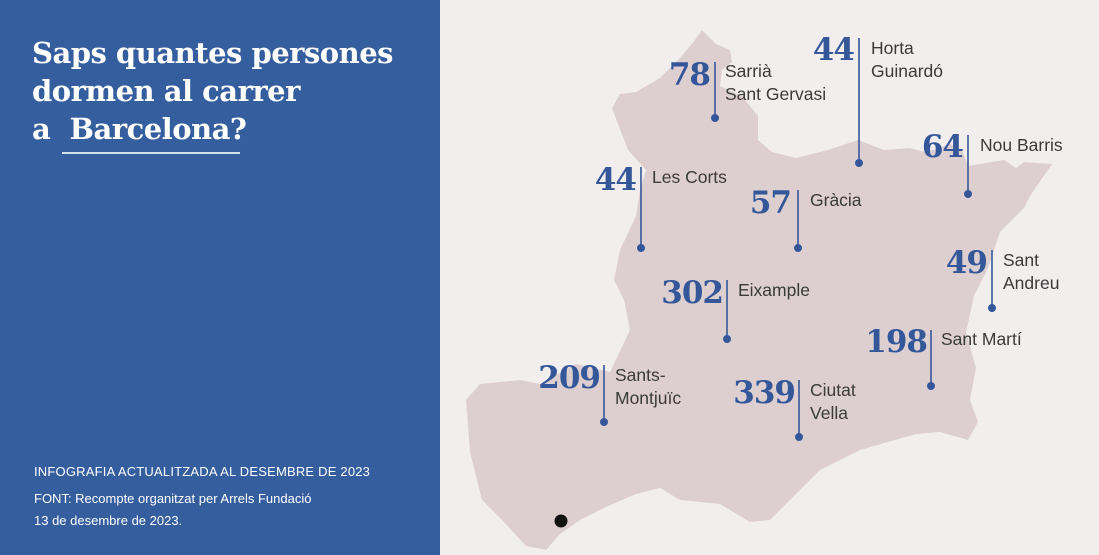 This screenshot has height=555, width=1099. What do you see at coordinates (108, 520) in the screenshot?
I see `source-date: 13 de desembre de 2023.` at bounding box center [108, 520].